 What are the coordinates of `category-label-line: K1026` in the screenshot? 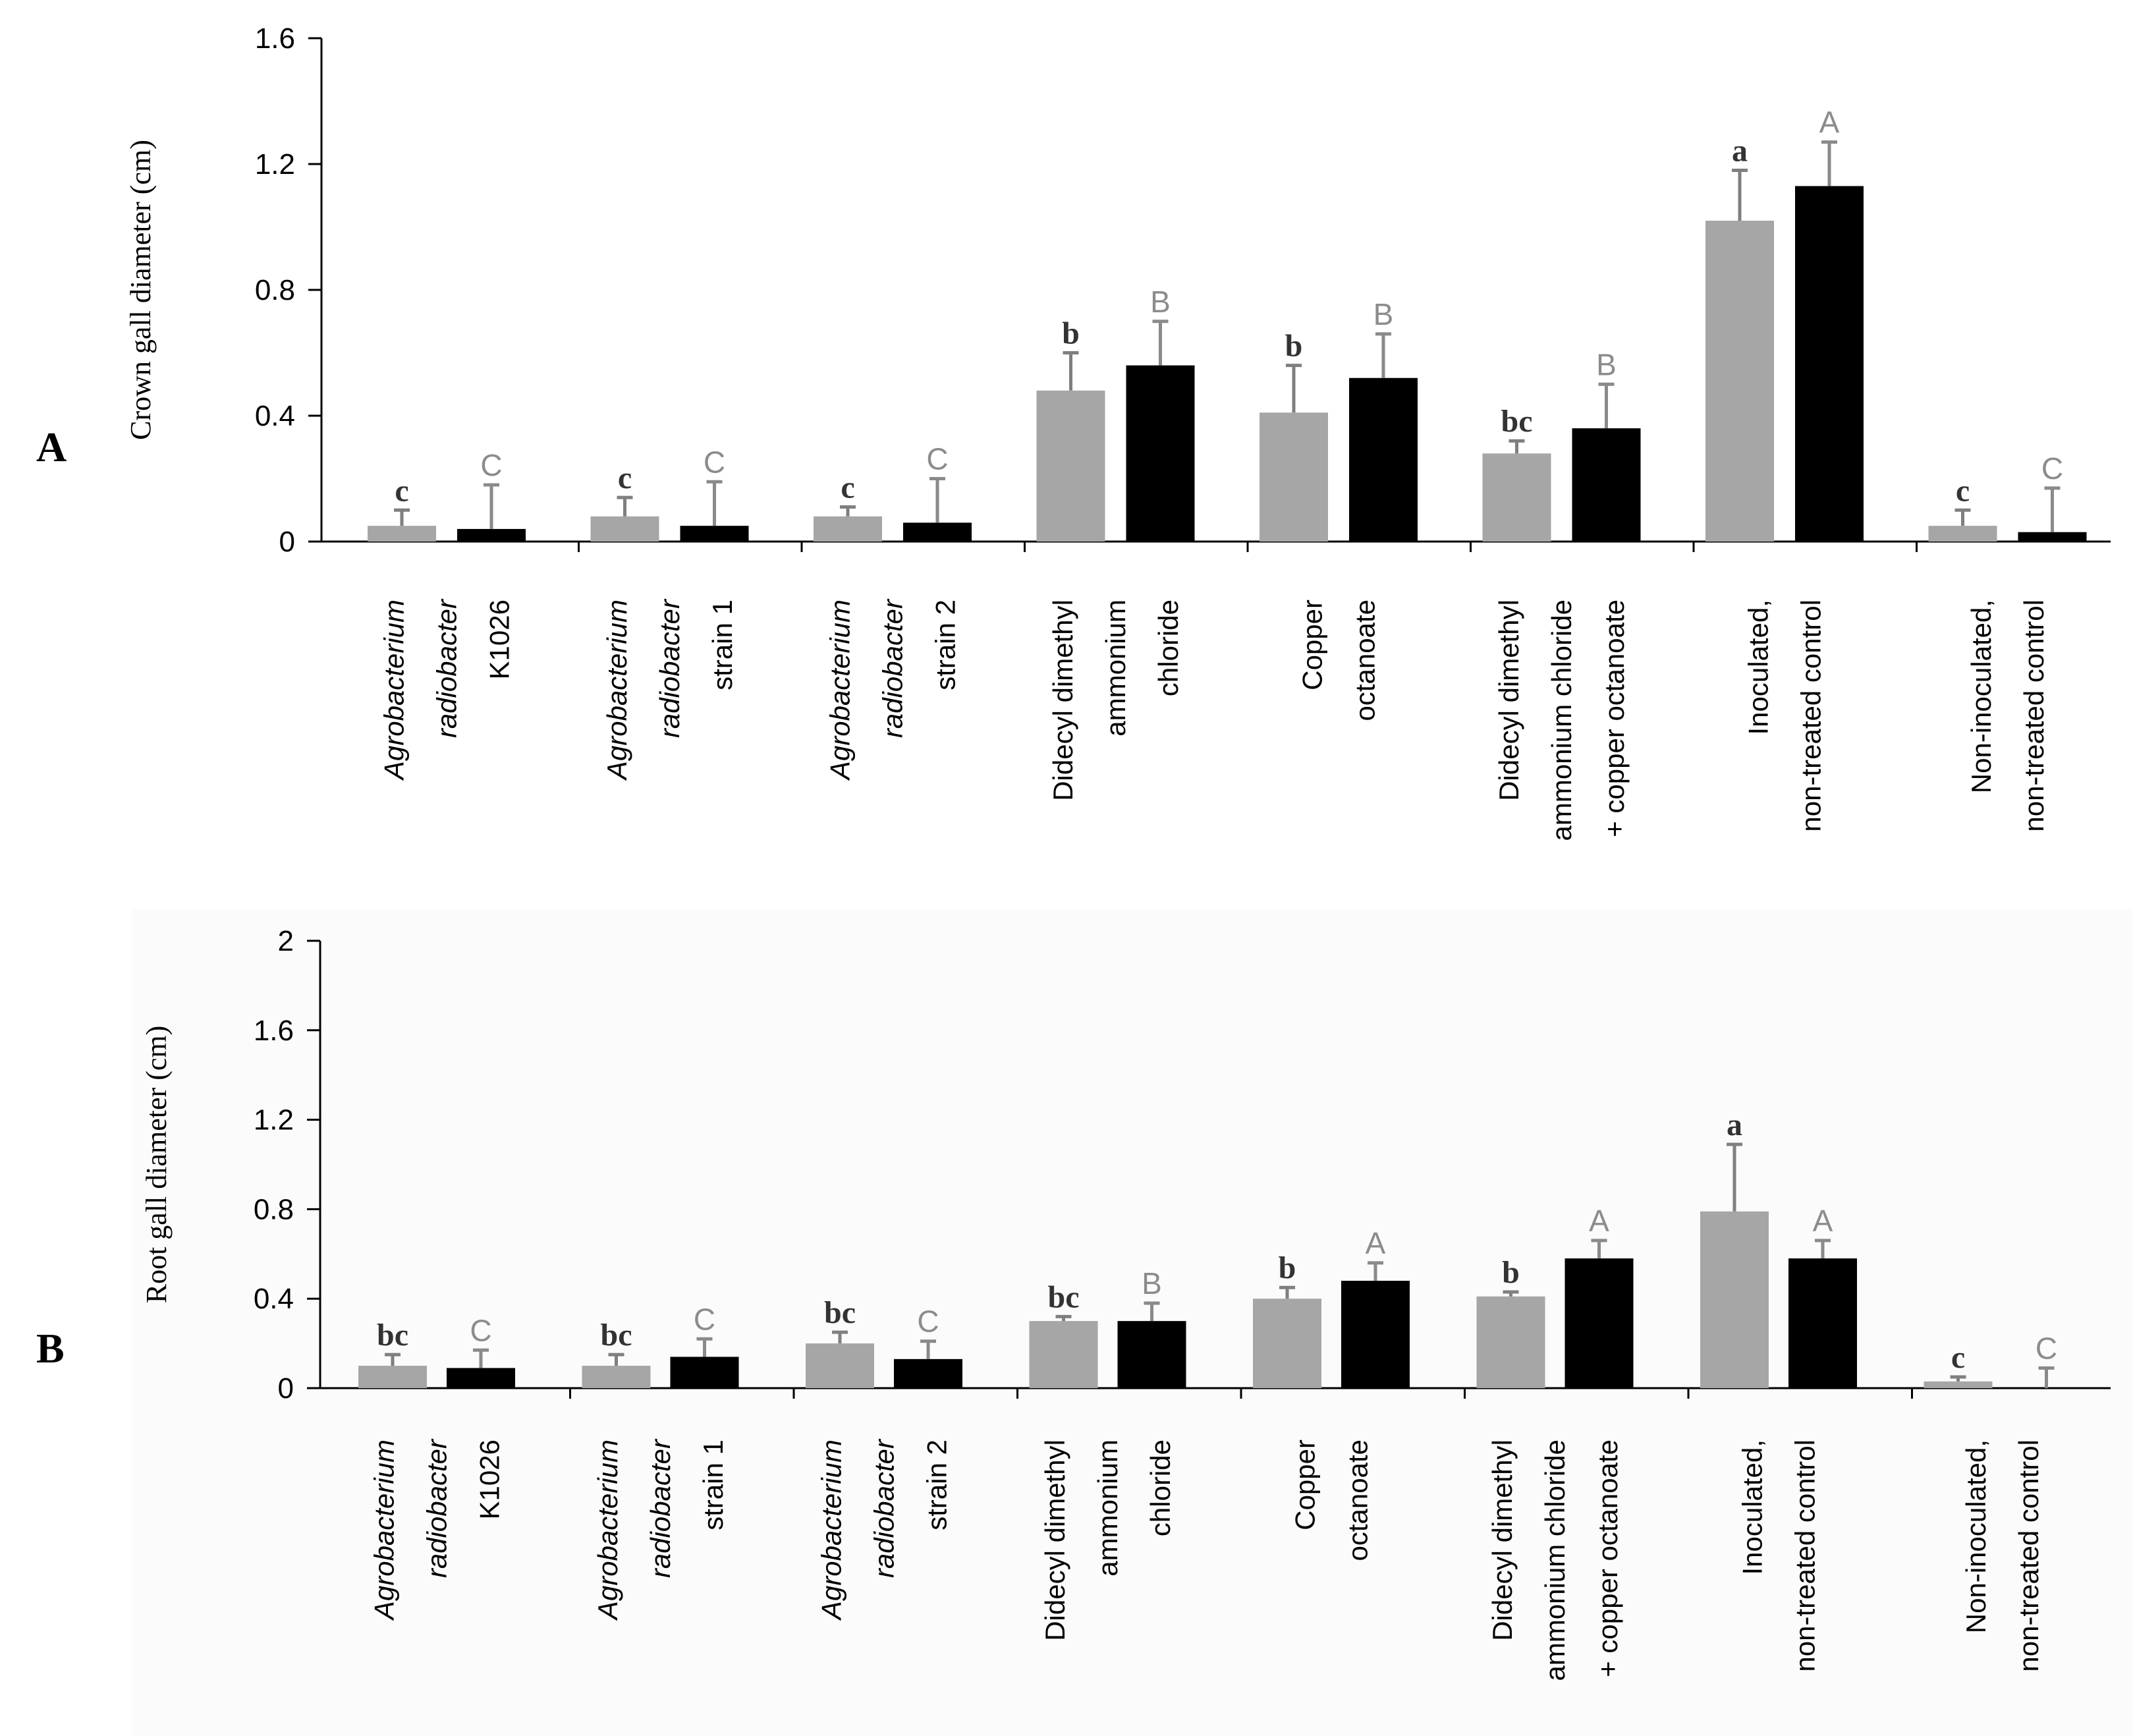 It's located at (490, 1479).